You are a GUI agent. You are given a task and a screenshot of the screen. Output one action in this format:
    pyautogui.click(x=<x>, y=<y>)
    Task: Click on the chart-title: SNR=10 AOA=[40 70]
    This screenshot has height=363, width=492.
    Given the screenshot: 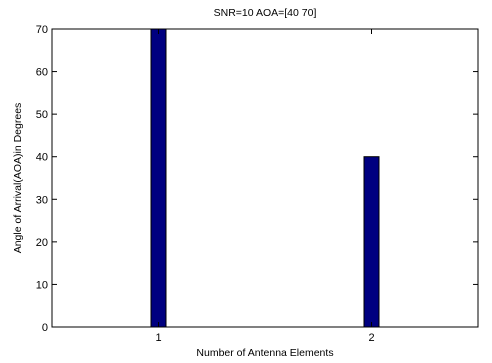 What is the action you would take?
    pyautogui.click(x=265, y=13)
    